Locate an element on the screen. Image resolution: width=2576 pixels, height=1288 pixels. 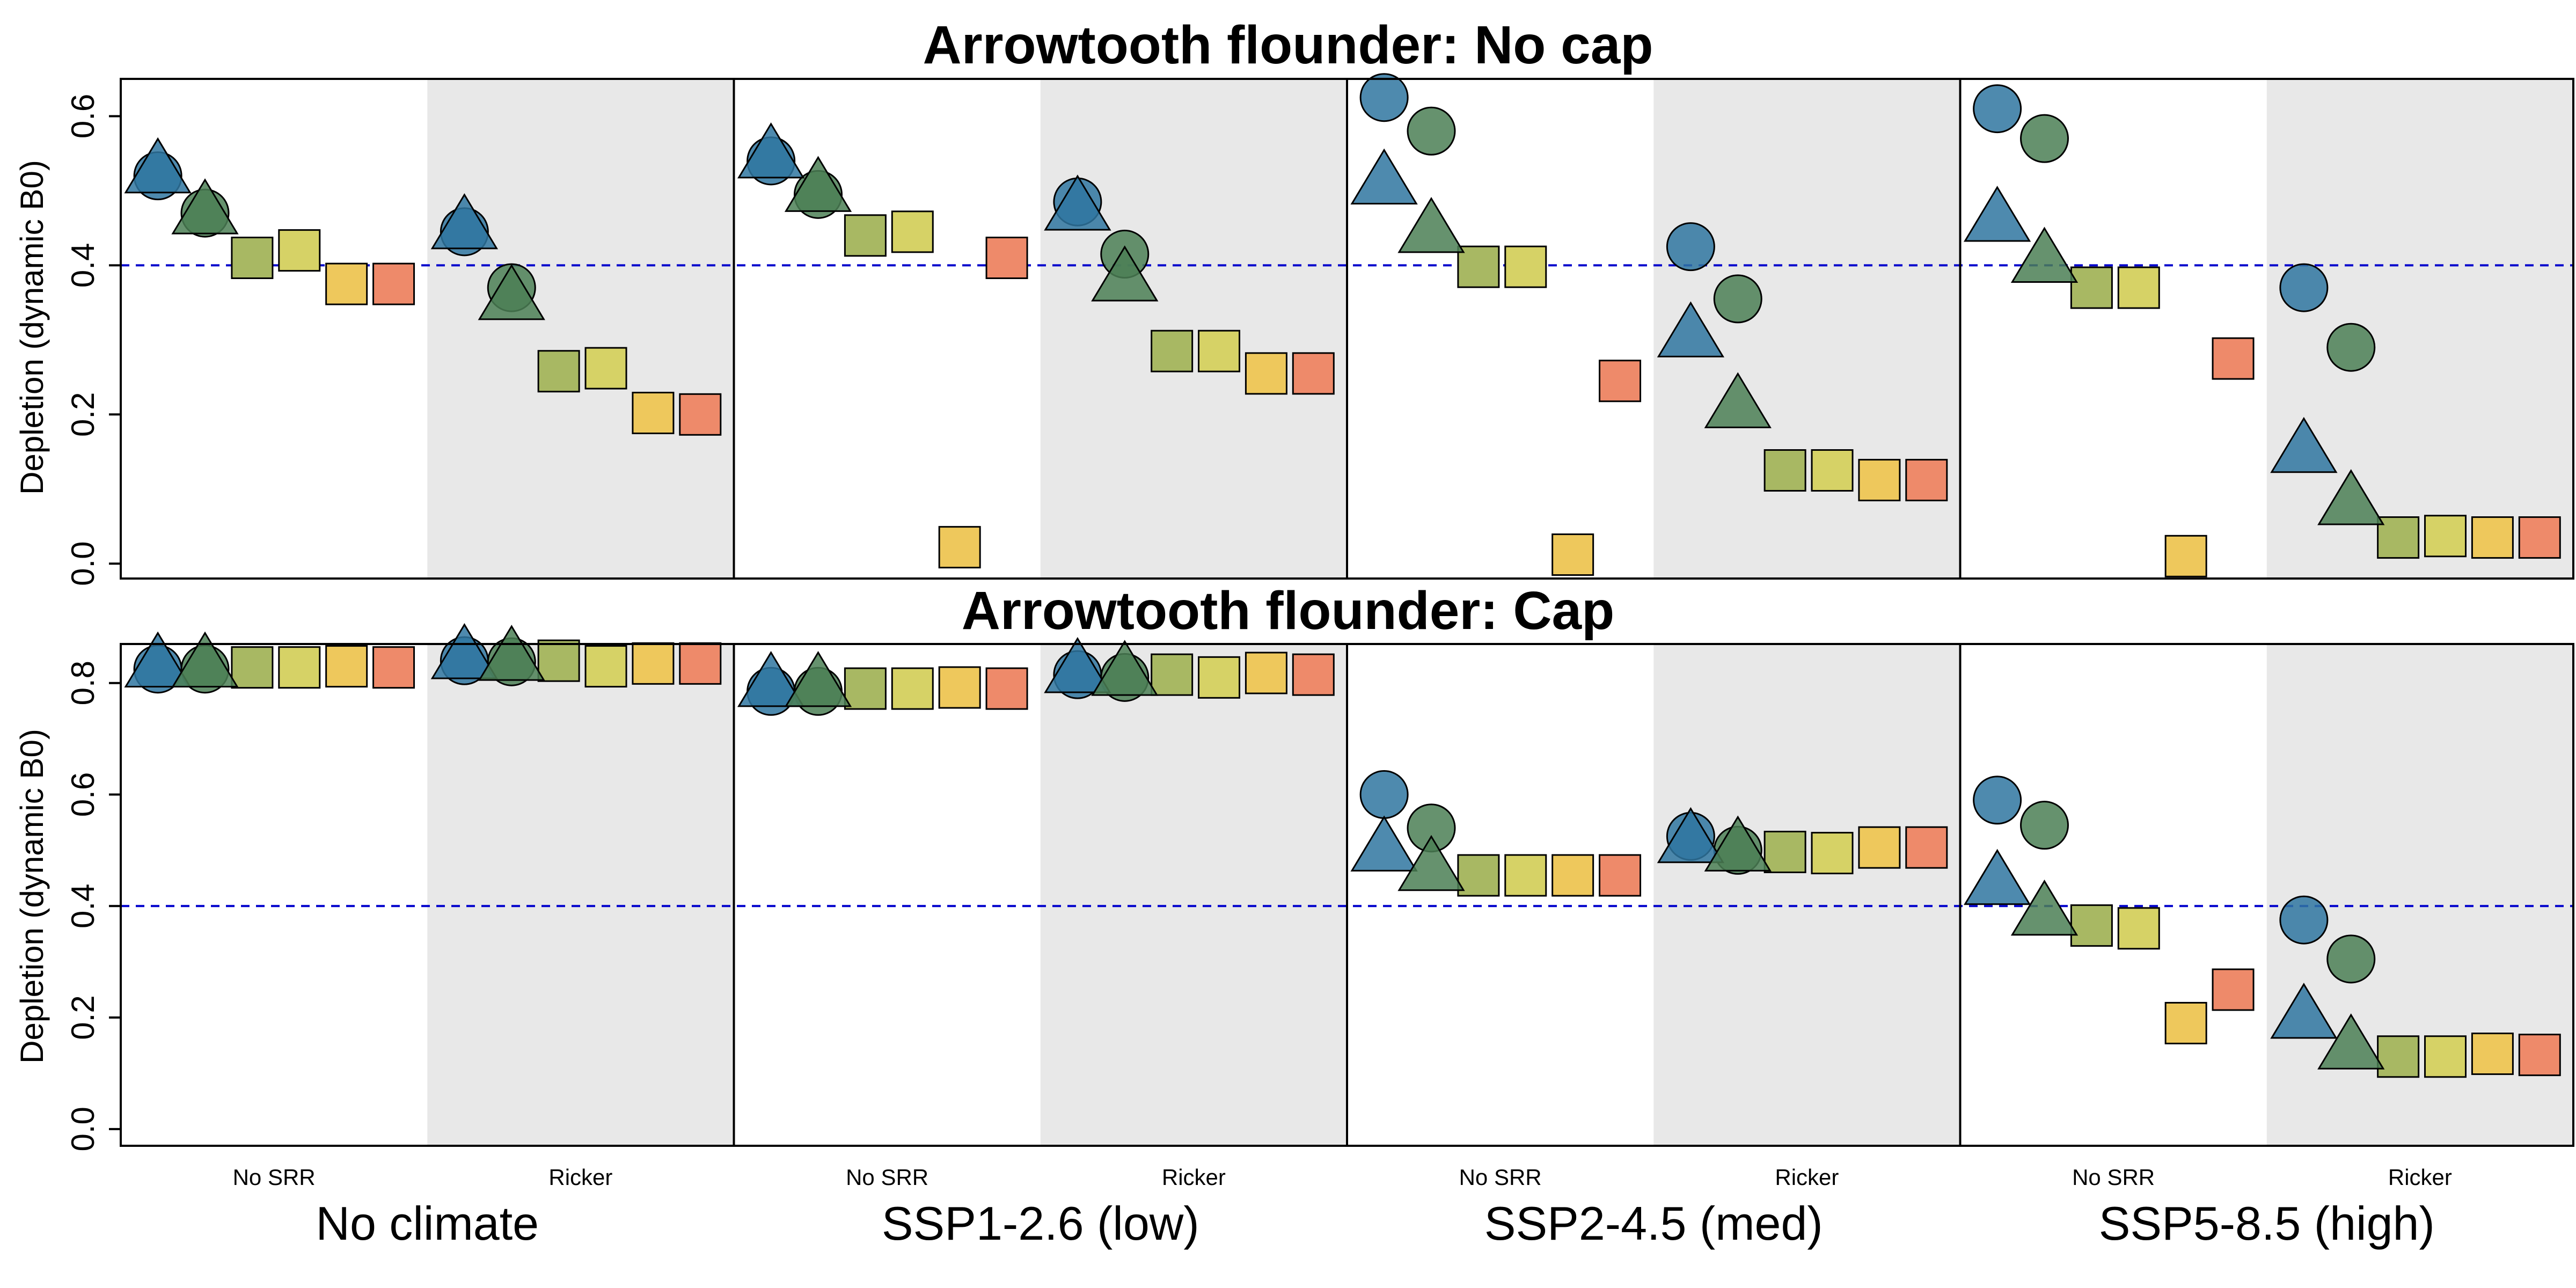
y-tick-label: 0.0 is located at coordinates (83, 1129).